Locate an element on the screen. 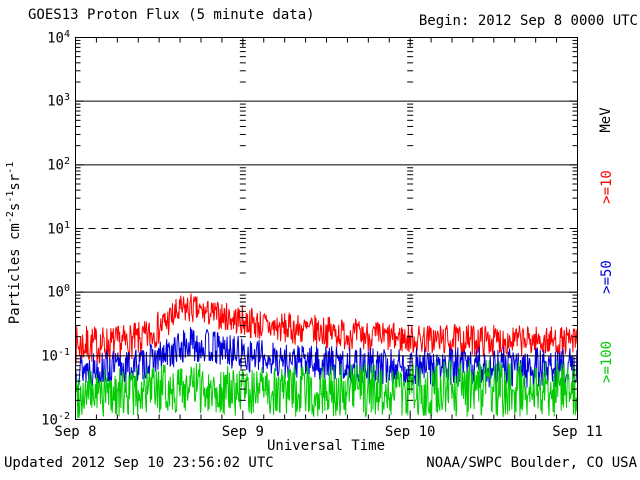 The height and width of the screenshot is (480, 640). y-tick-label: 10⁴ is located at coordinates (58, 37).